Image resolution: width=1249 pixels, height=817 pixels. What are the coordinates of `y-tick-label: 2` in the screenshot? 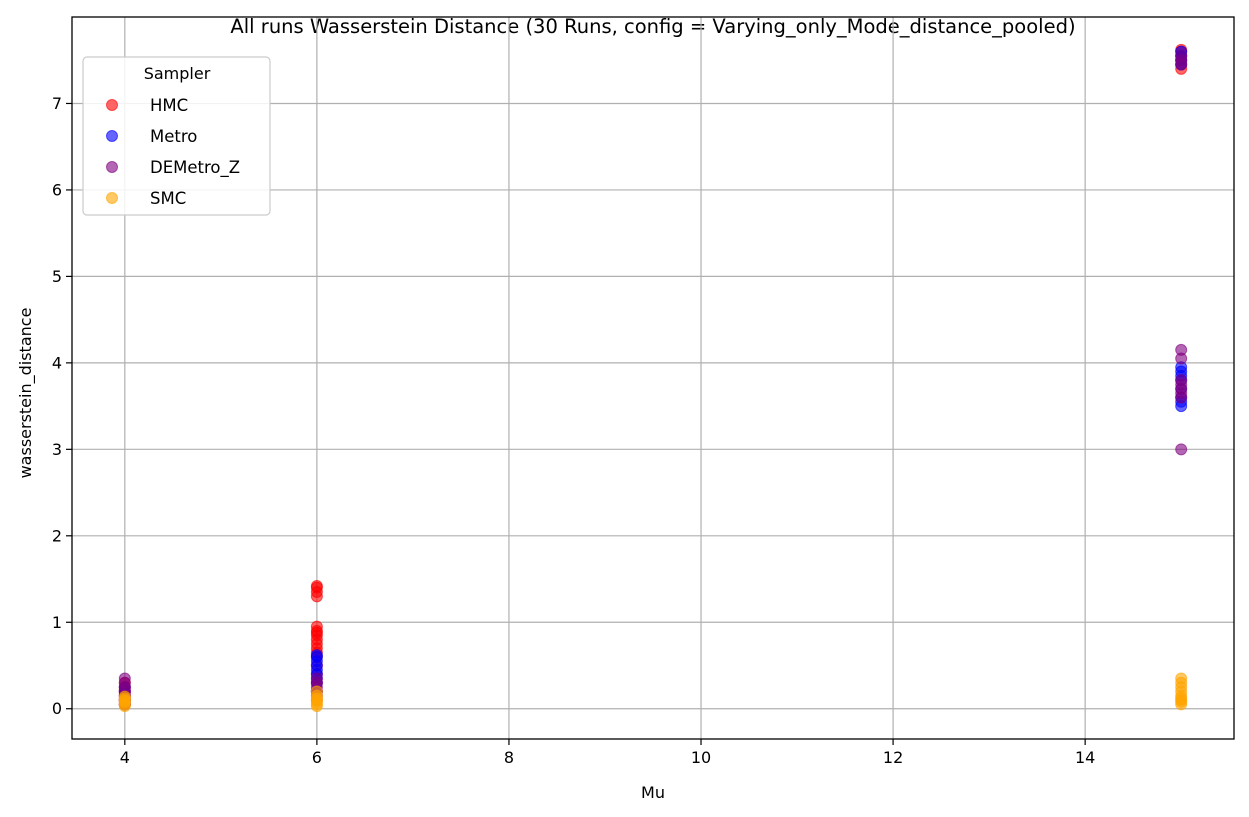 It's located at (57, 535).